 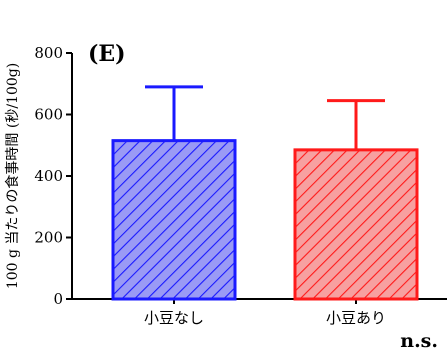 What do you see at coordinates (48, 115) in the screenshot?
I see `y-tick-label: 600` at bounding box center [48, 115].